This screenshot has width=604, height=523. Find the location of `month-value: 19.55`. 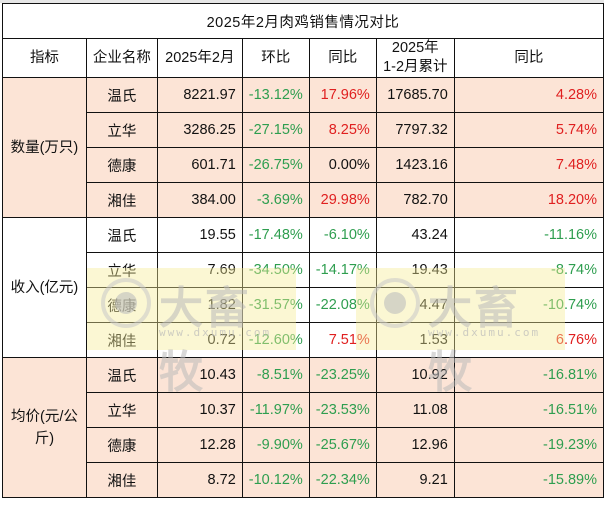

month-value: 19.55 is located at coordinates (199, 235).